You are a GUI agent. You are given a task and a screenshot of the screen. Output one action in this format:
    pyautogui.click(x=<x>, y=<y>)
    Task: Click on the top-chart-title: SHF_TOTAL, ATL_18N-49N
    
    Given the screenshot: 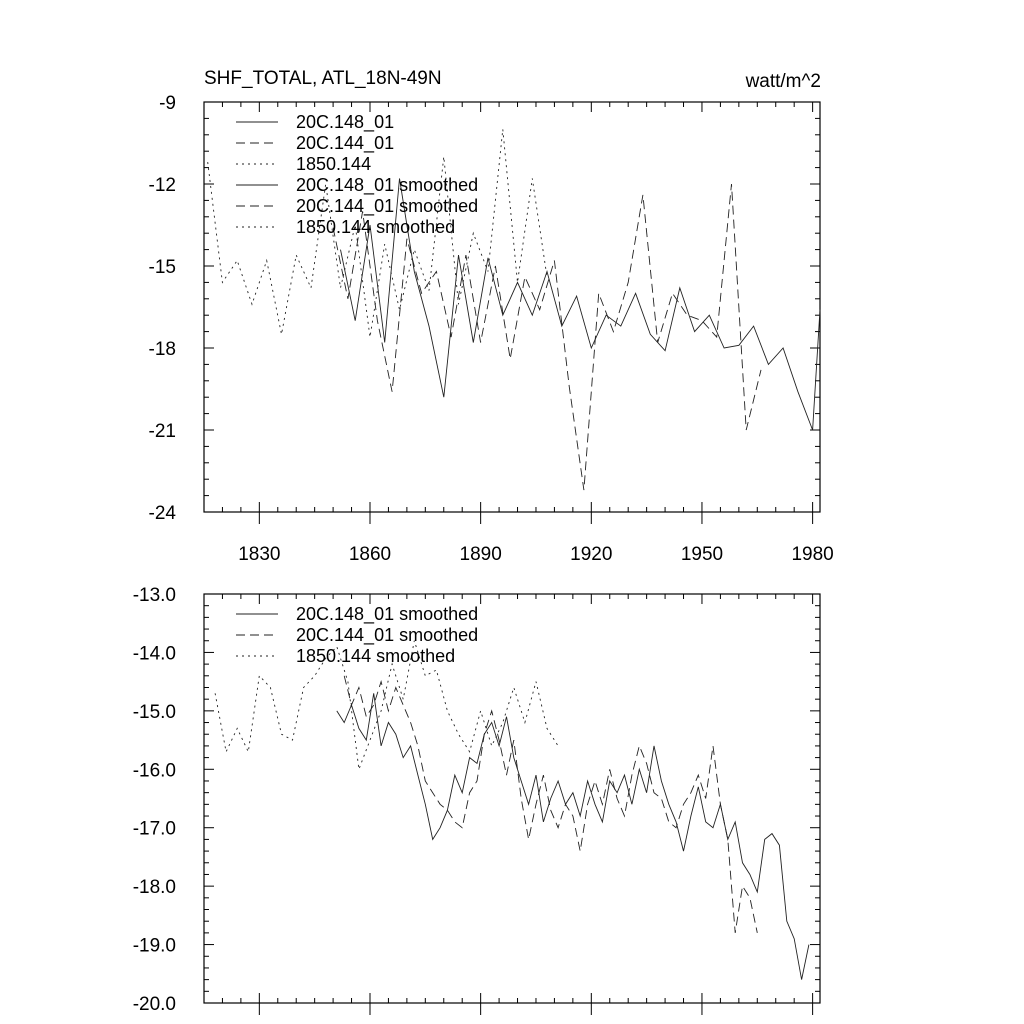 What is the action you would take?
    pyautogui.click(x=323, y=78)
    